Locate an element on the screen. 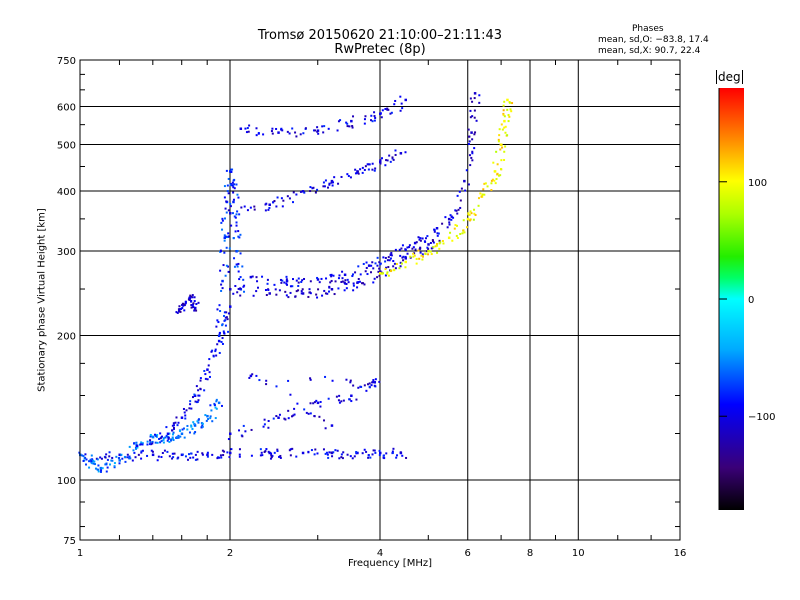  colorbar: 100 0 −100 is located at coordinates (746, 299).